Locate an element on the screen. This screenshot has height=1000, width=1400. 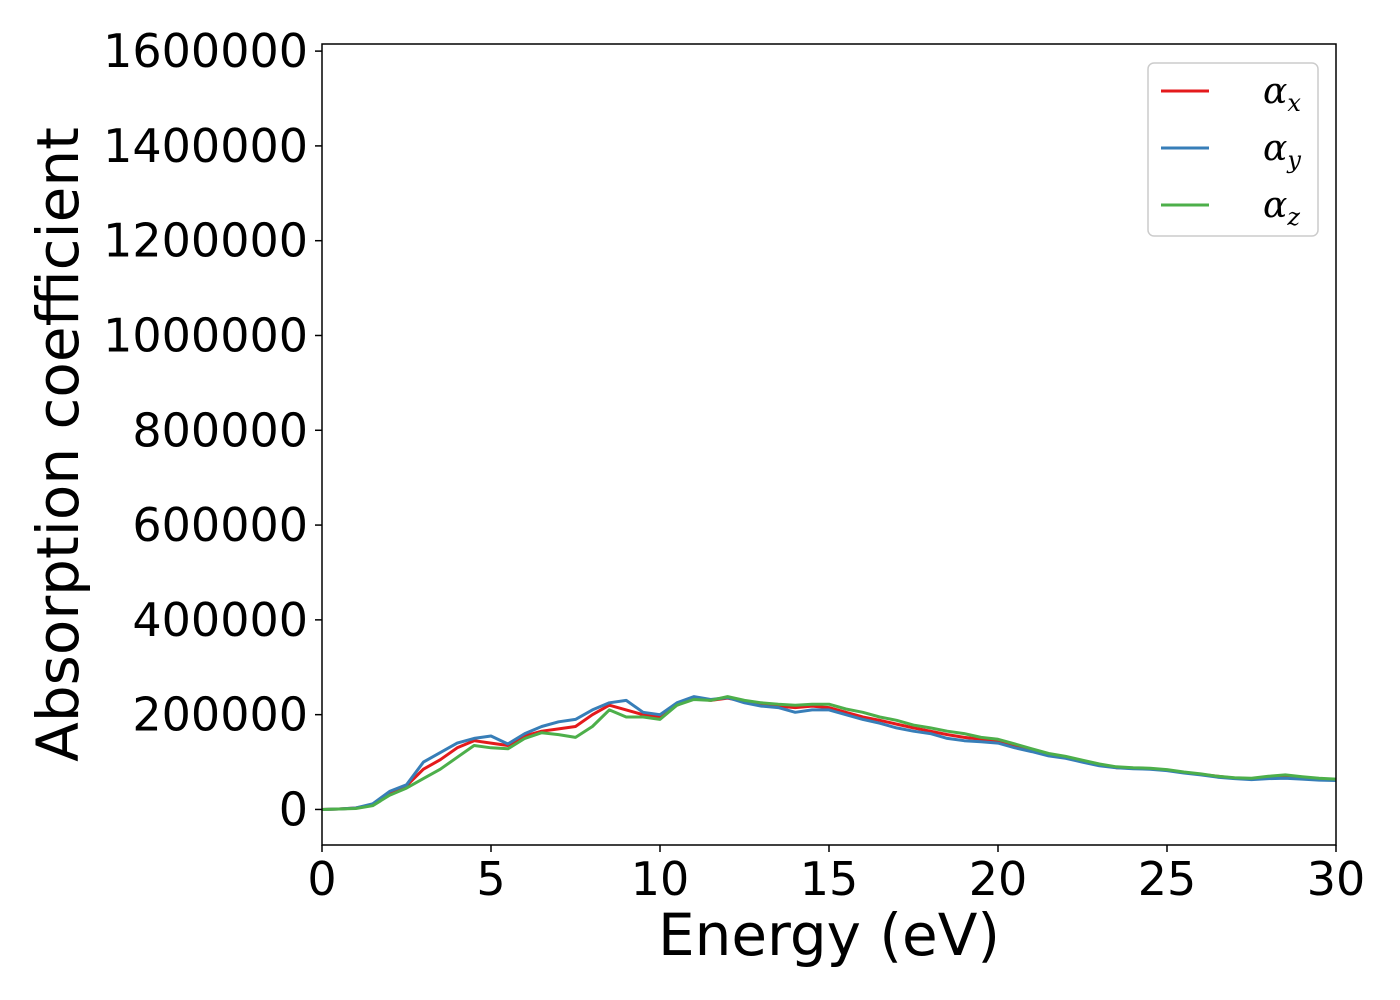
y-axis-label: Absorption coefficient is located at coordinates (58, 444).